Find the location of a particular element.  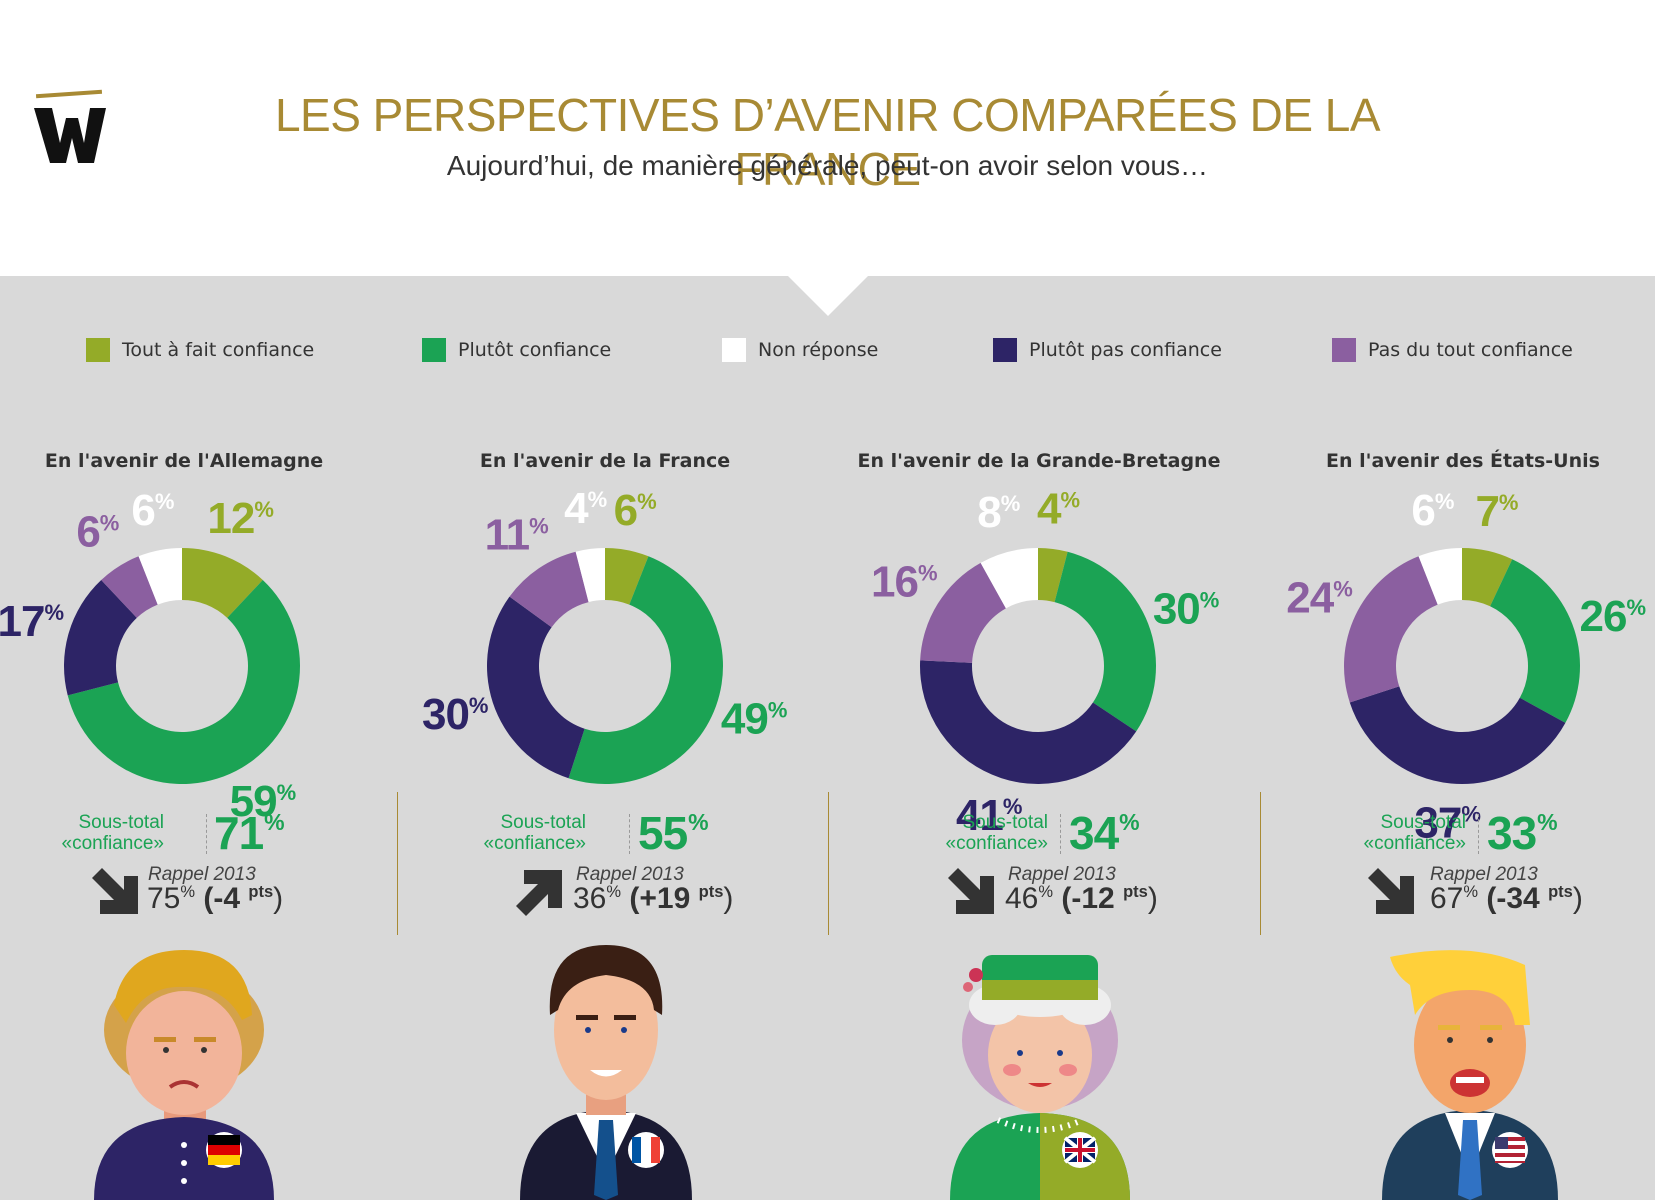

slice-value-label: 24% is located at coordinates (1319, 598).